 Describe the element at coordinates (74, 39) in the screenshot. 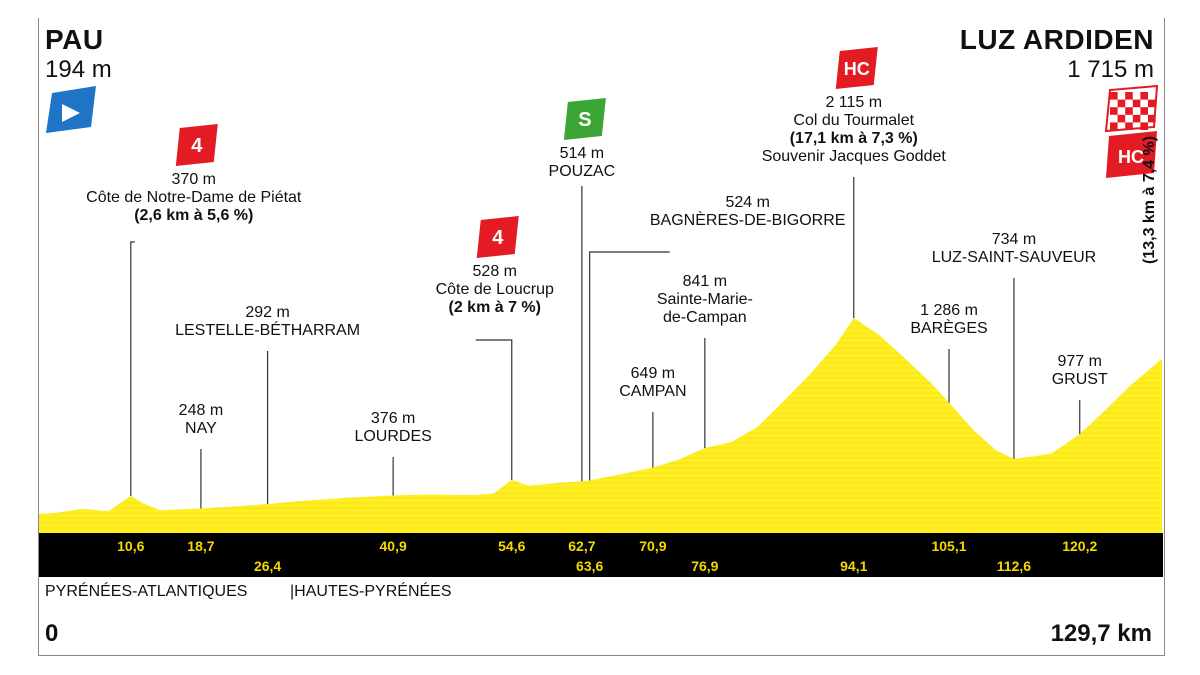

I see `start-town: PAU` at that location.